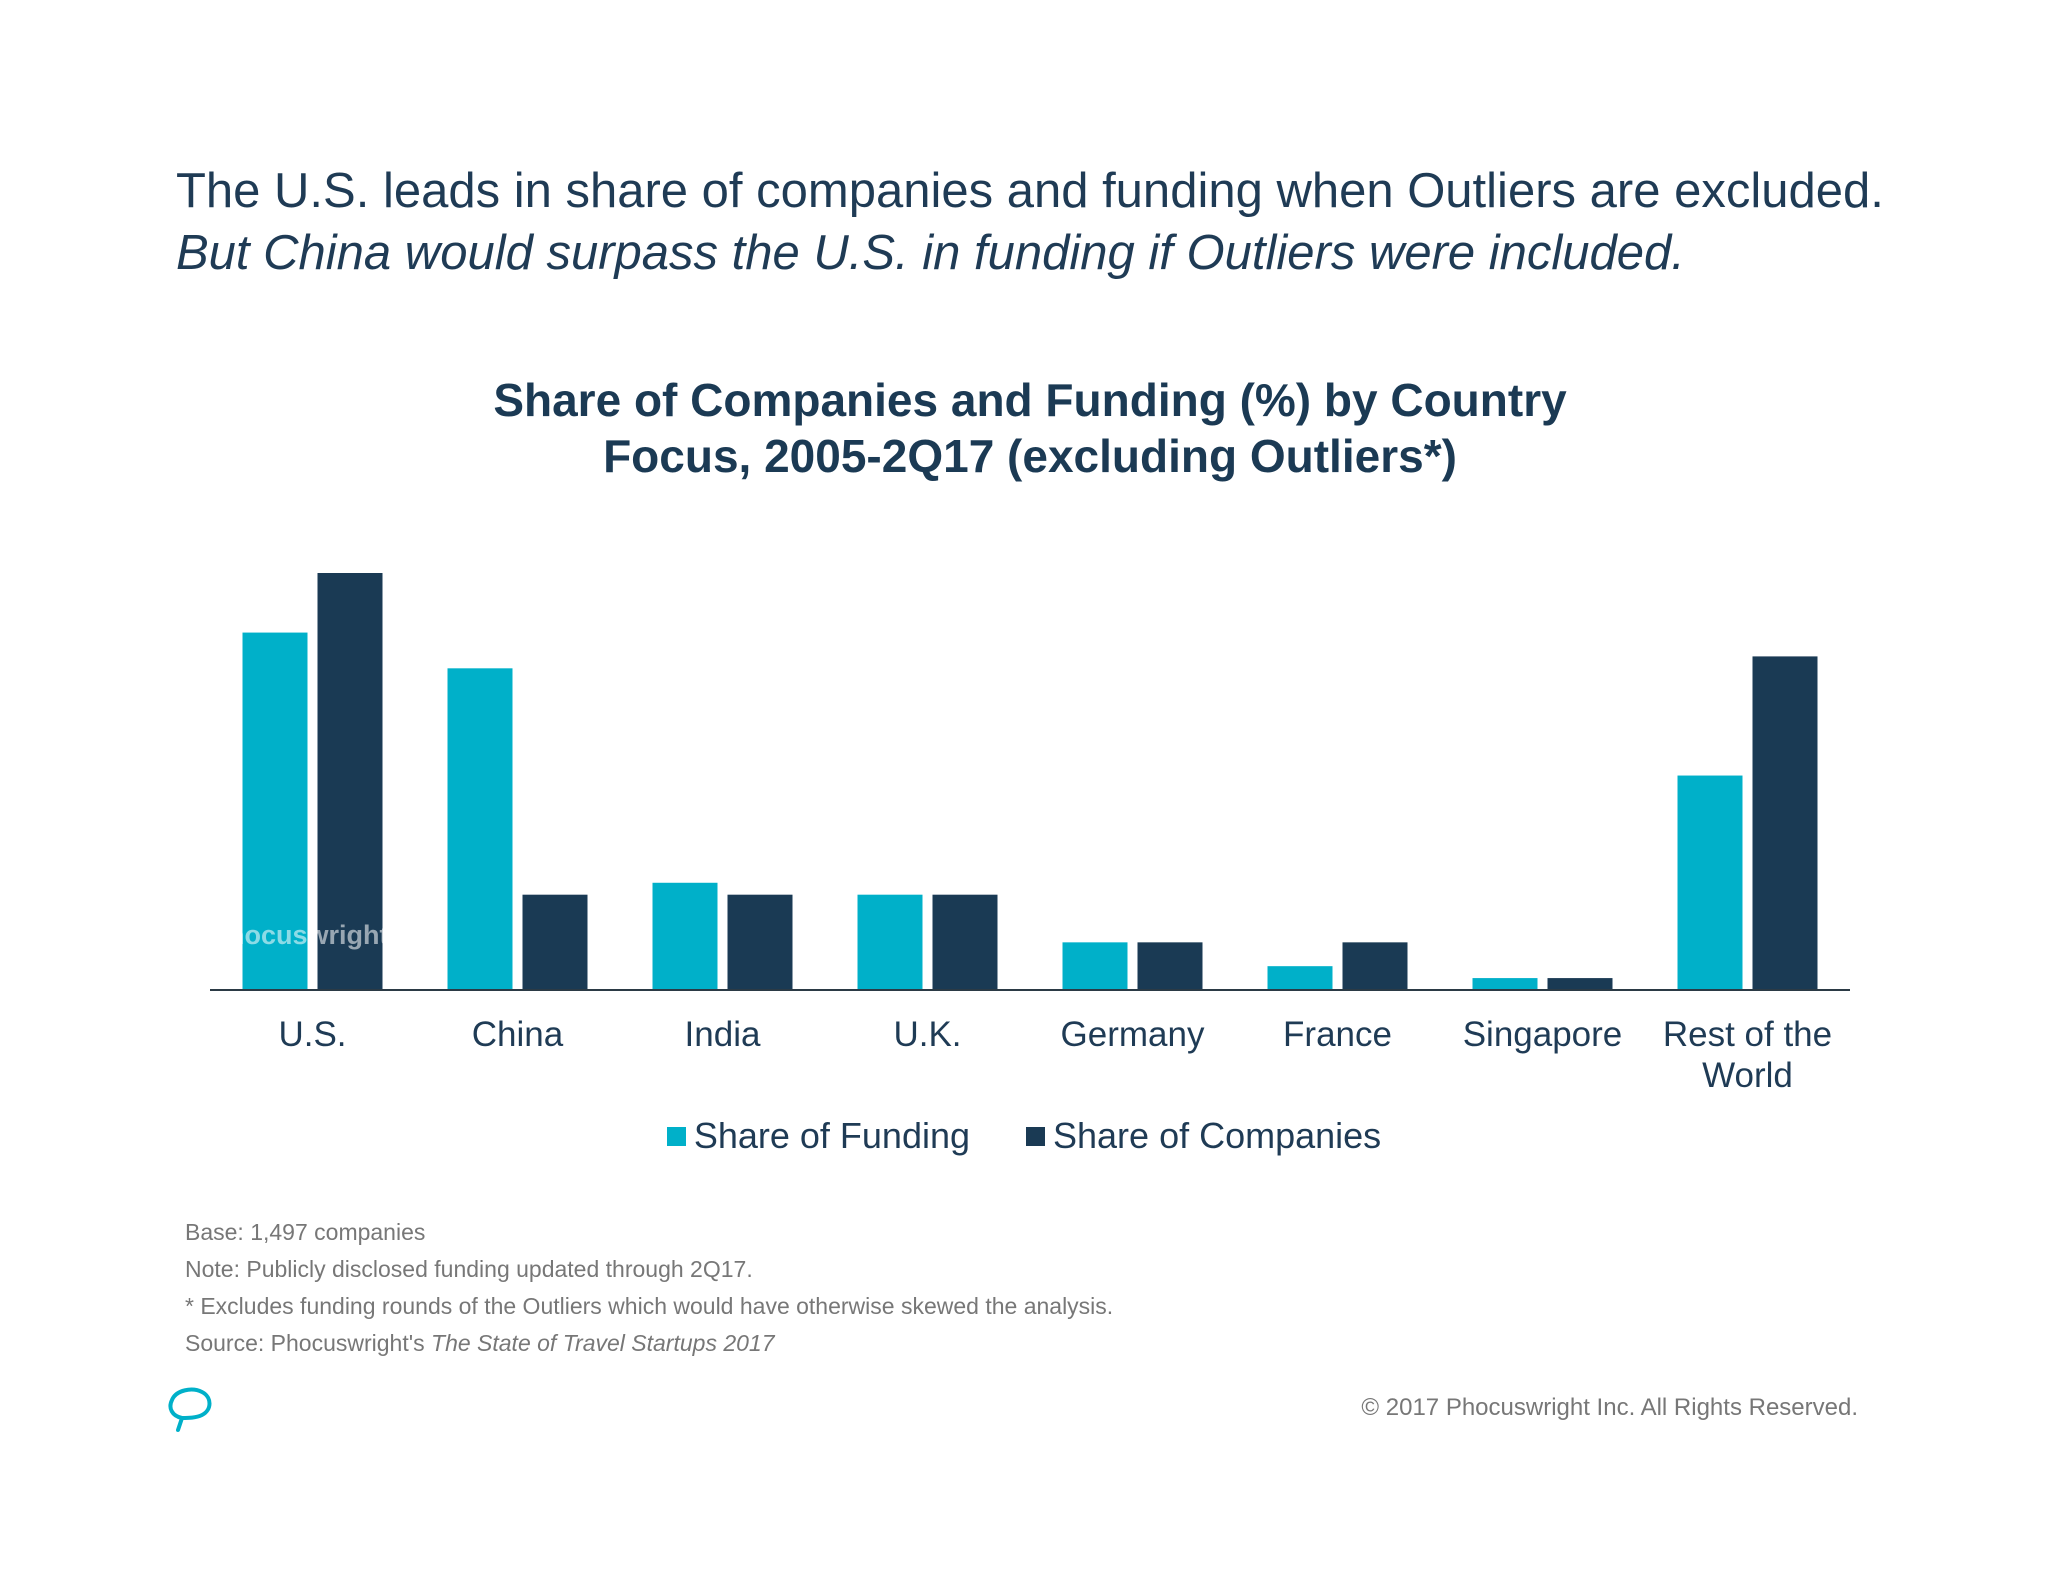 The height and width of the screenshot is (1582, 2048). I want to click on x-tick-label-2: India, so click(723, 1034).